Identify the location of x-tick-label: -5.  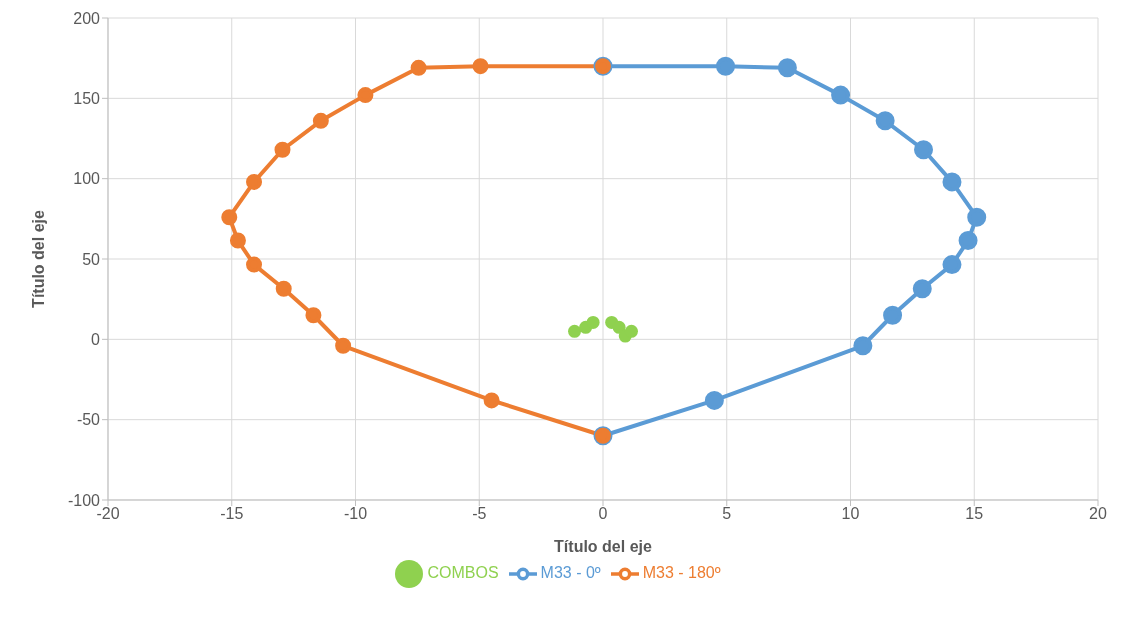
(479, 514).